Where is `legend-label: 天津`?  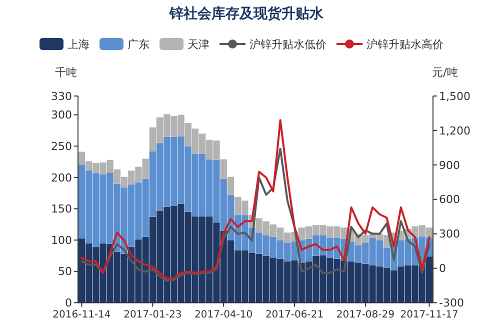 legend-label: 天津 is located at coordinates (199, 44).